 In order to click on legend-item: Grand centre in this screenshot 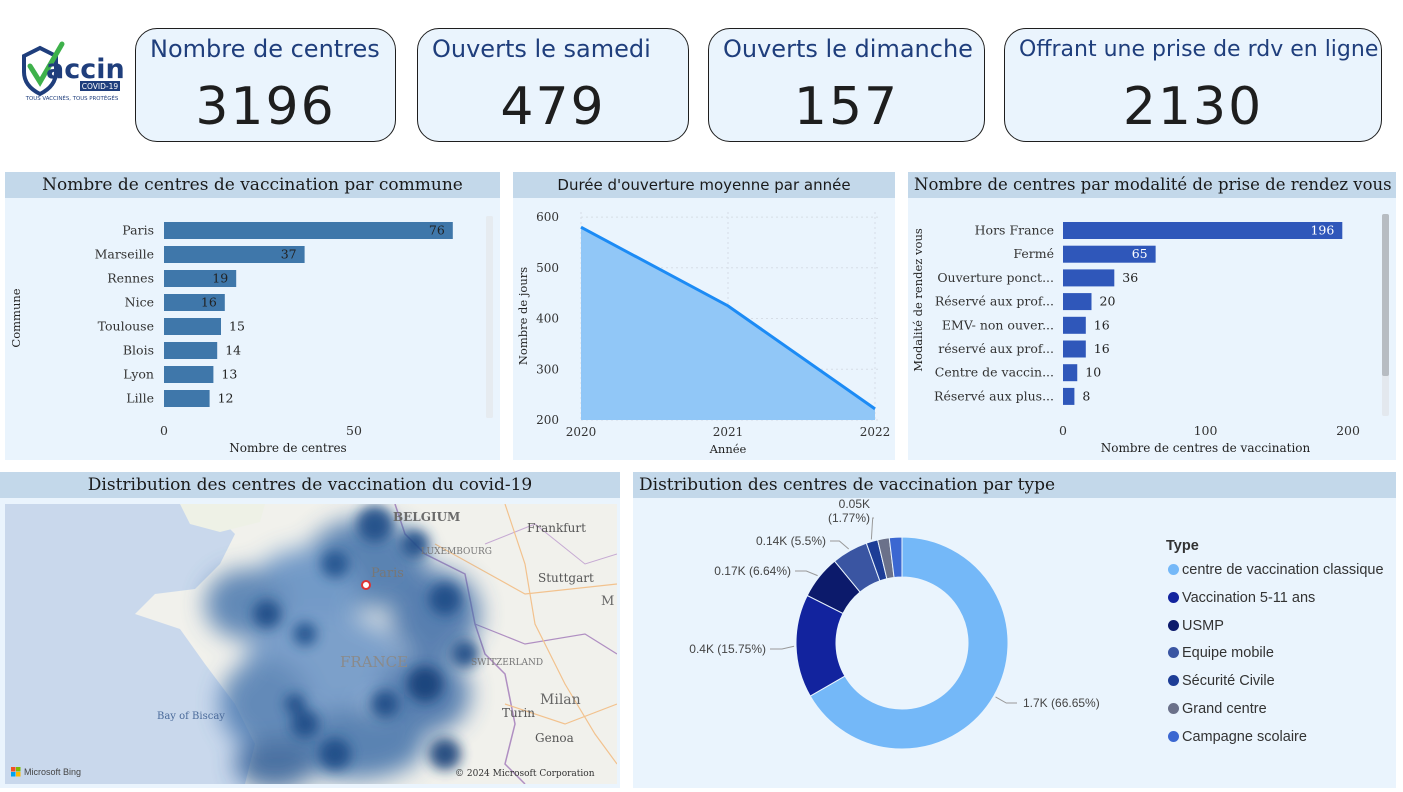, I will do `click(1217, 709)`.